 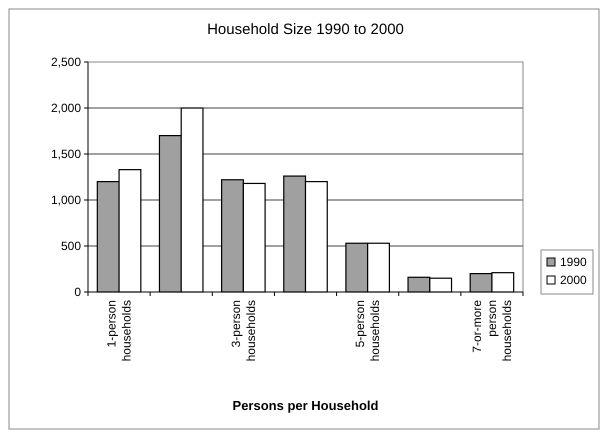 I want to click on x-tick-label: 5-person households, so click(x=367, y=331).